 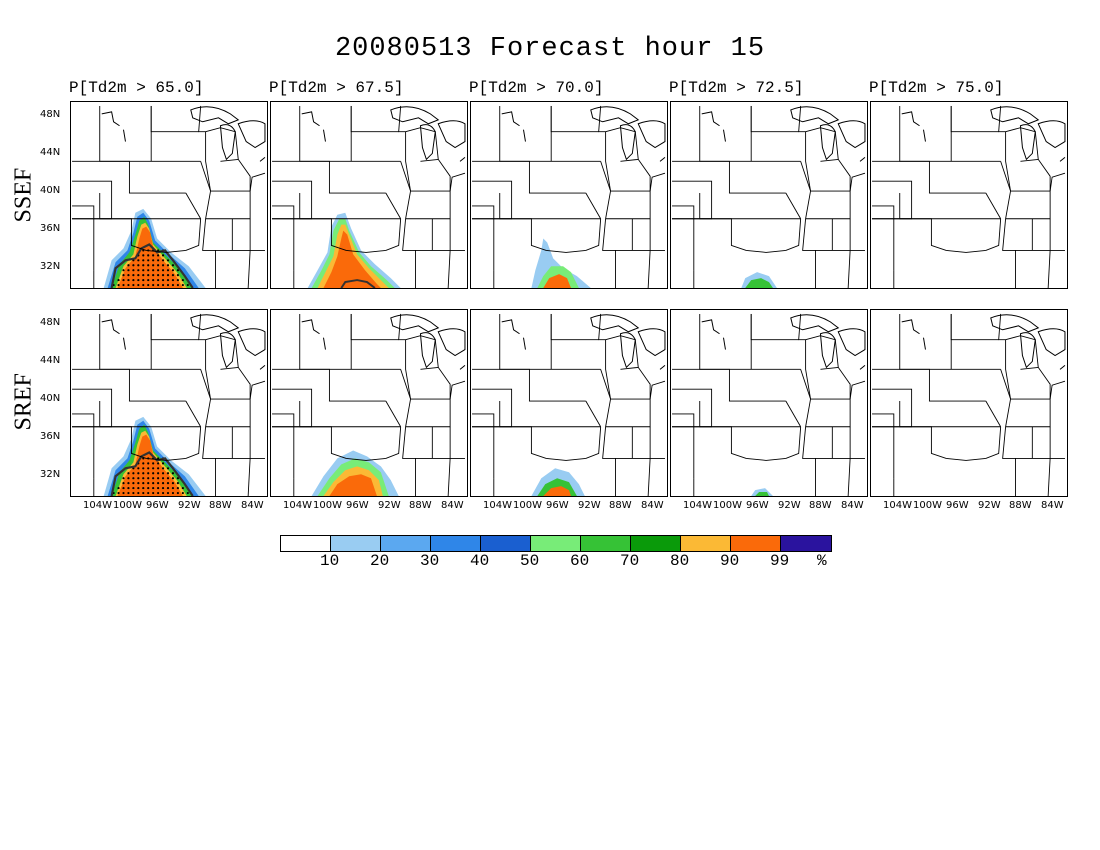 What do you see at coordinates (820, 505) in the screenshot?
I see `lon-label: 88W` at bounding box center [820, 505].